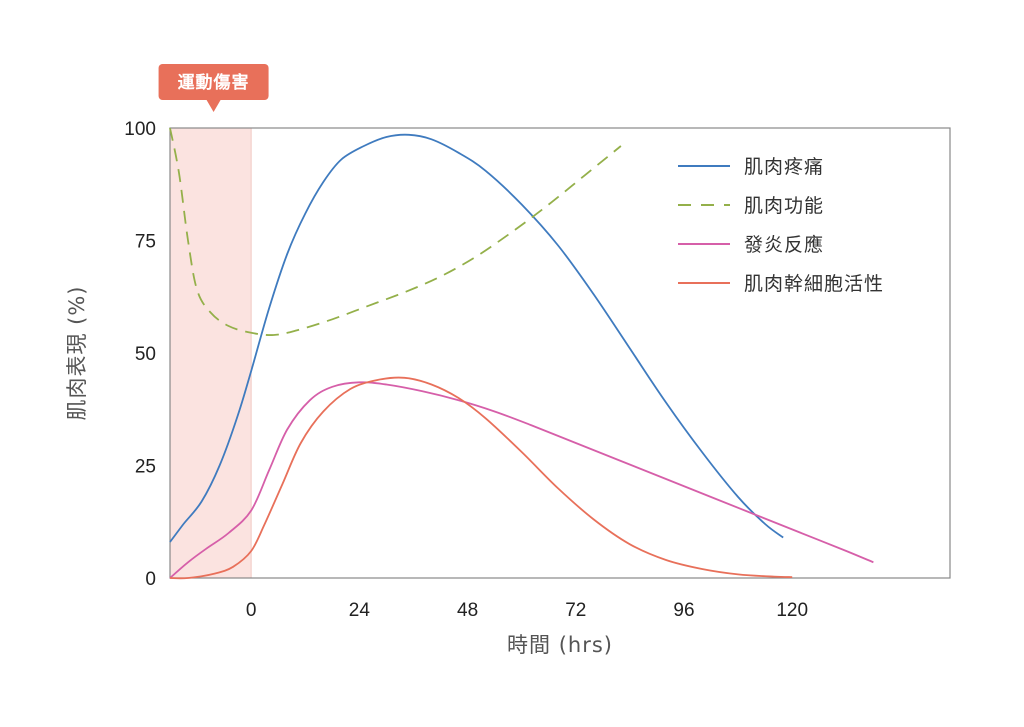  What do you see at coordinates (560, 645) in the screenshot?
I see `x-axis-title: 時間 (hrs)` at bounding box center [560, 645].